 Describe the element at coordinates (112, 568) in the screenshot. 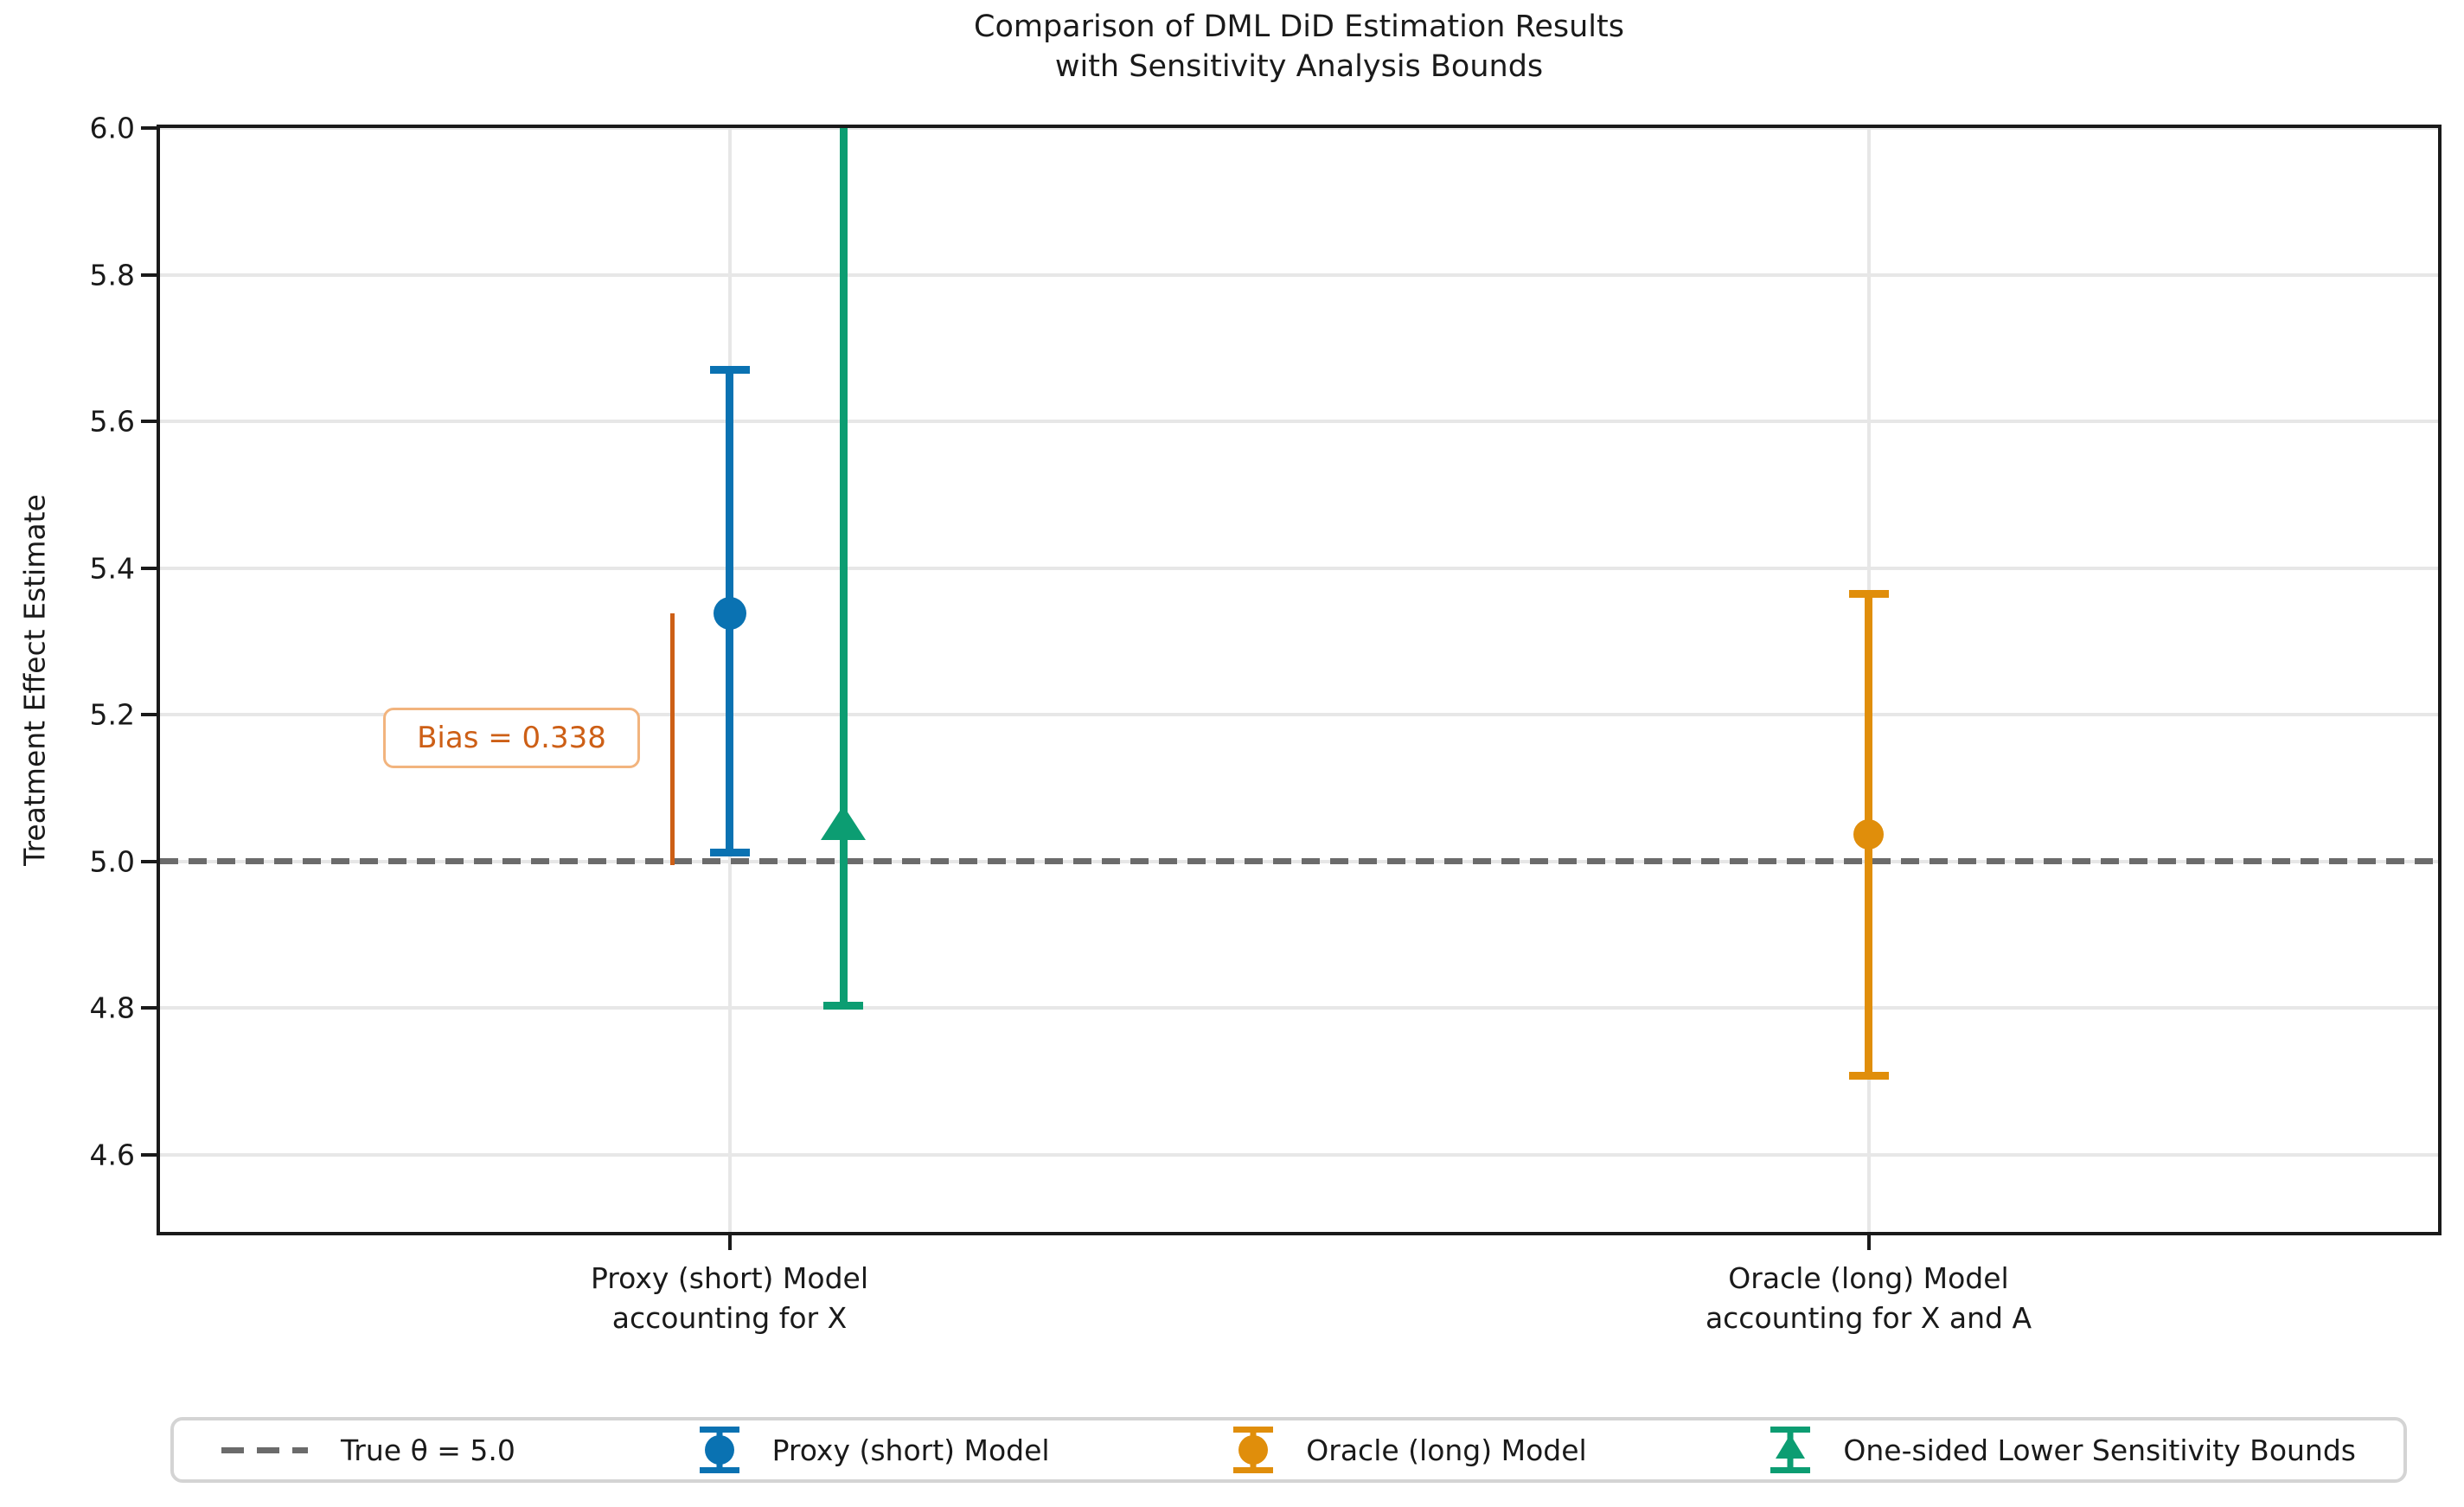

I see `y-tick-label: 5.4` at that location.